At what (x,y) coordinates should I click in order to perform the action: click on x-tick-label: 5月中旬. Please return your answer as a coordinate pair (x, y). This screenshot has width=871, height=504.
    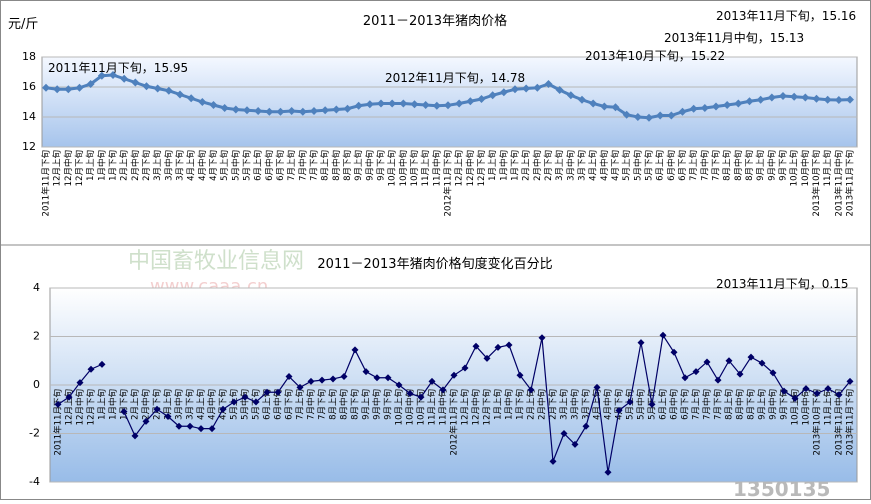
    Looking at the image, I should click on (235, 165).